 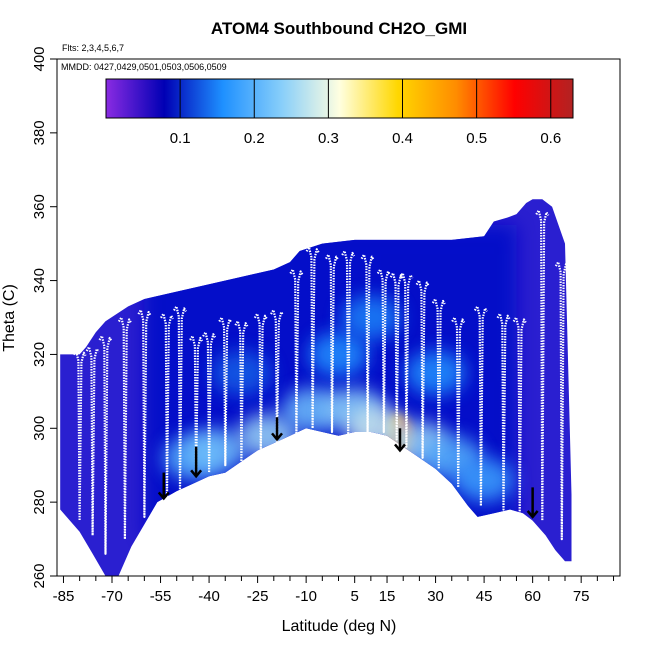 I want to click on colorbar-tick-label: 0.4, so click(x=402, y=138).